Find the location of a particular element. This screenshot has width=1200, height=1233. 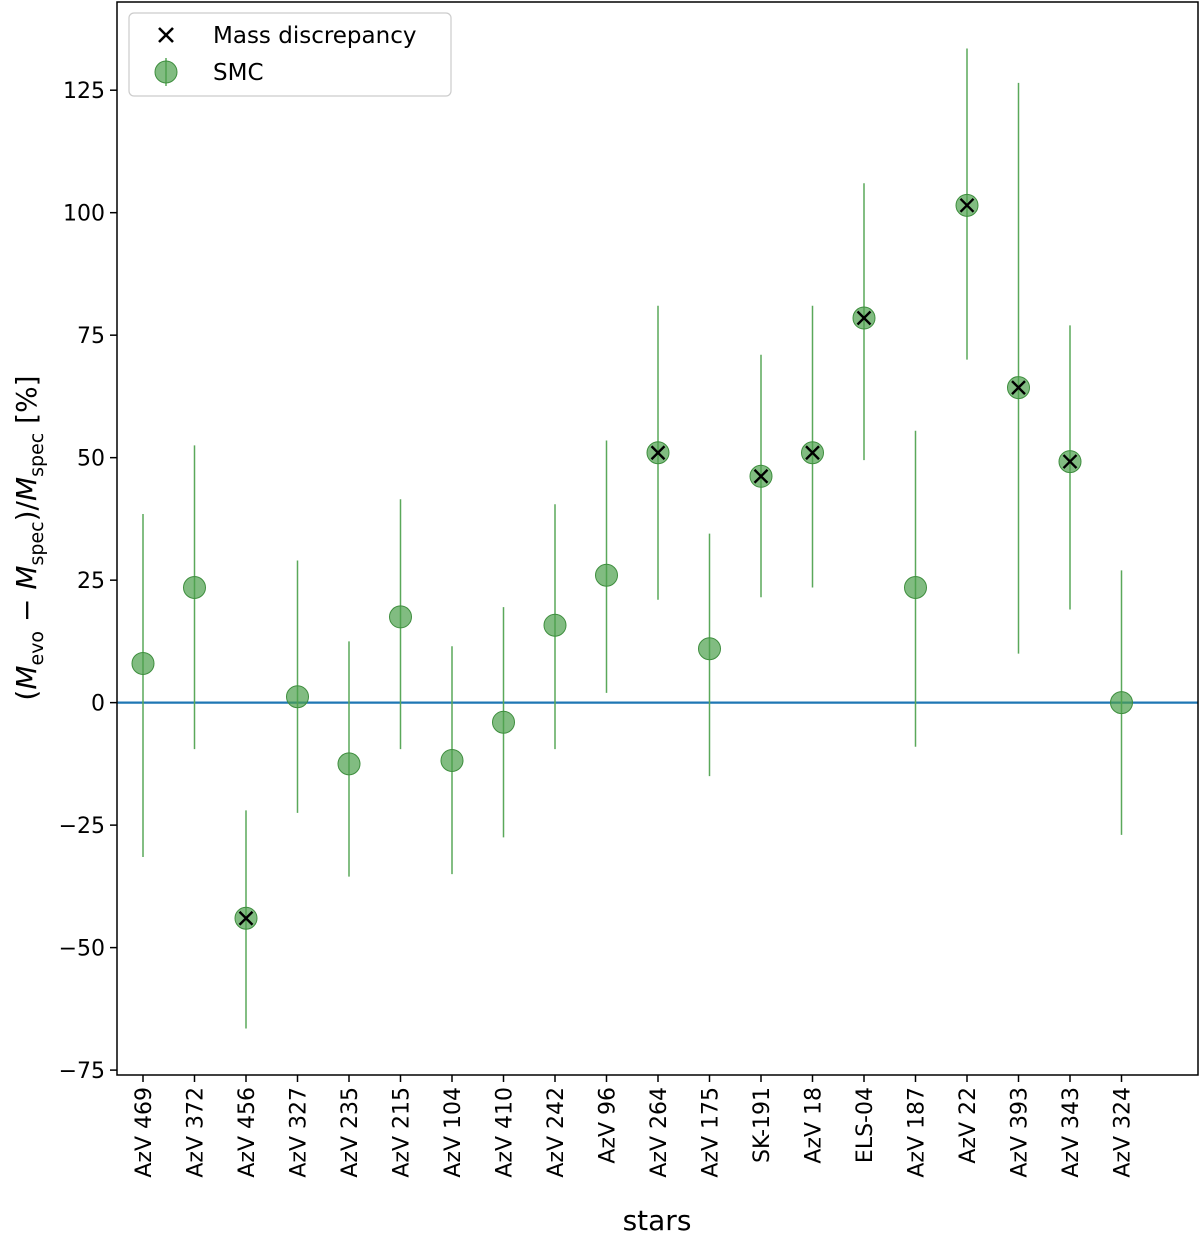

legend-cross-marker is located at coordinates (166, 35).